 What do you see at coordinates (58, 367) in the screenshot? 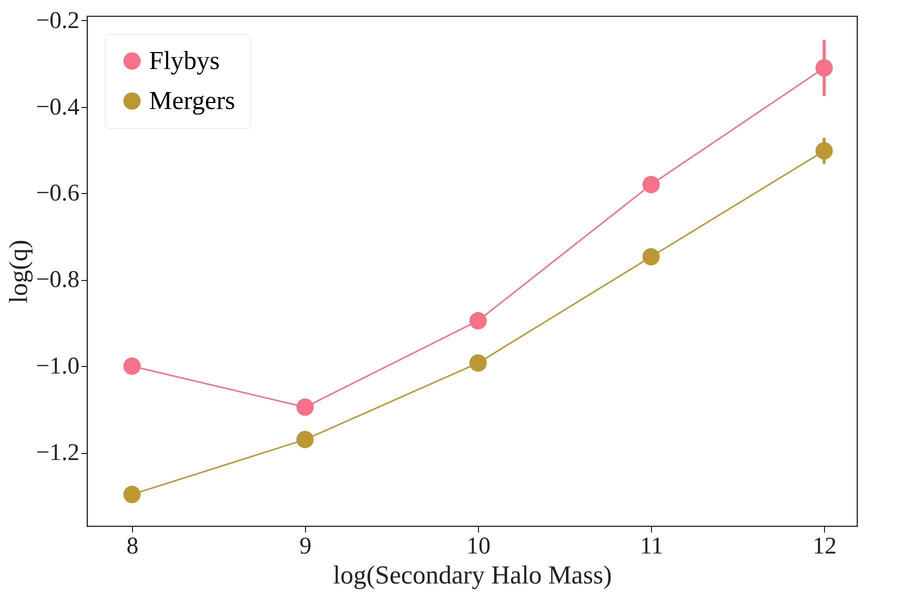
I see `y-tick-label: −1.0` at bounding box center [58, 367].